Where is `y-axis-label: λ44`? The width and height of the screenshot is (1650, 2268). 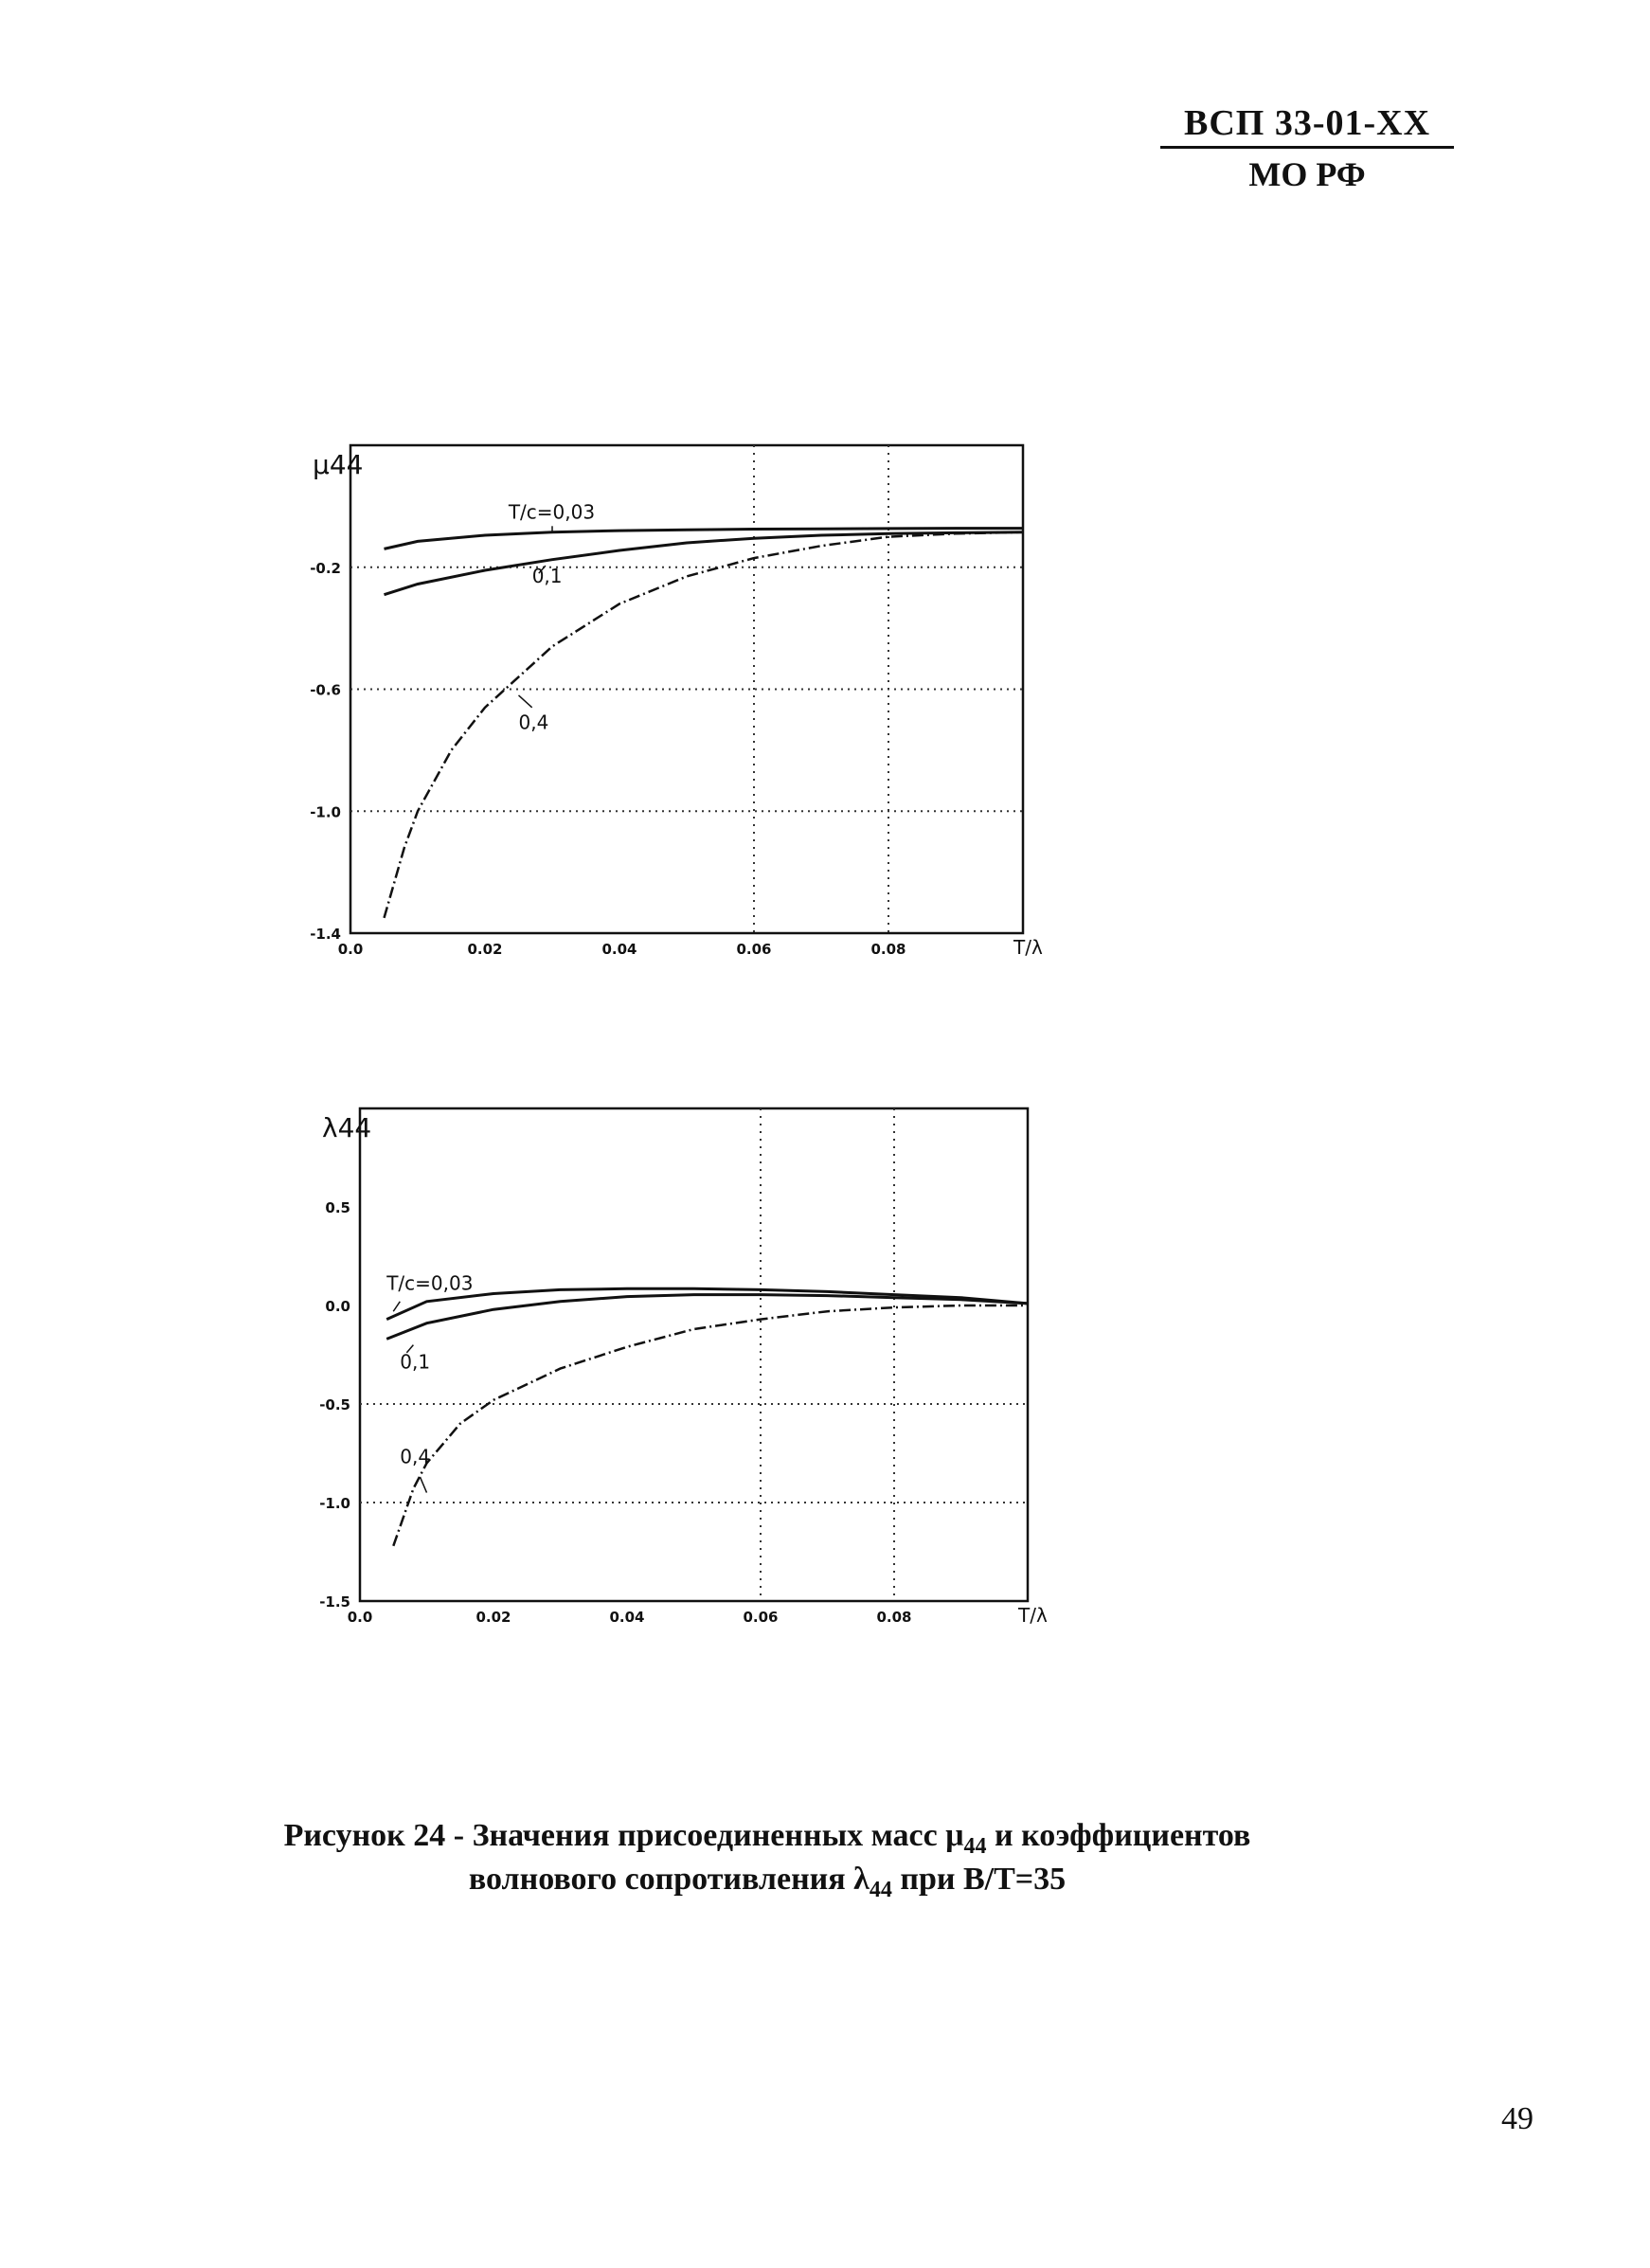 y-axis-label: λ44 is located at coordinates (346, 1127).